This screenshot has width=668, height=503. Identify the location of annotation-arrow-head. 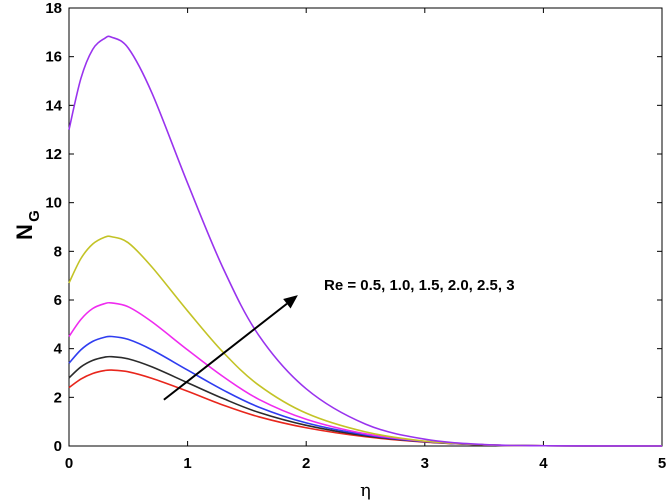
(290, 302).